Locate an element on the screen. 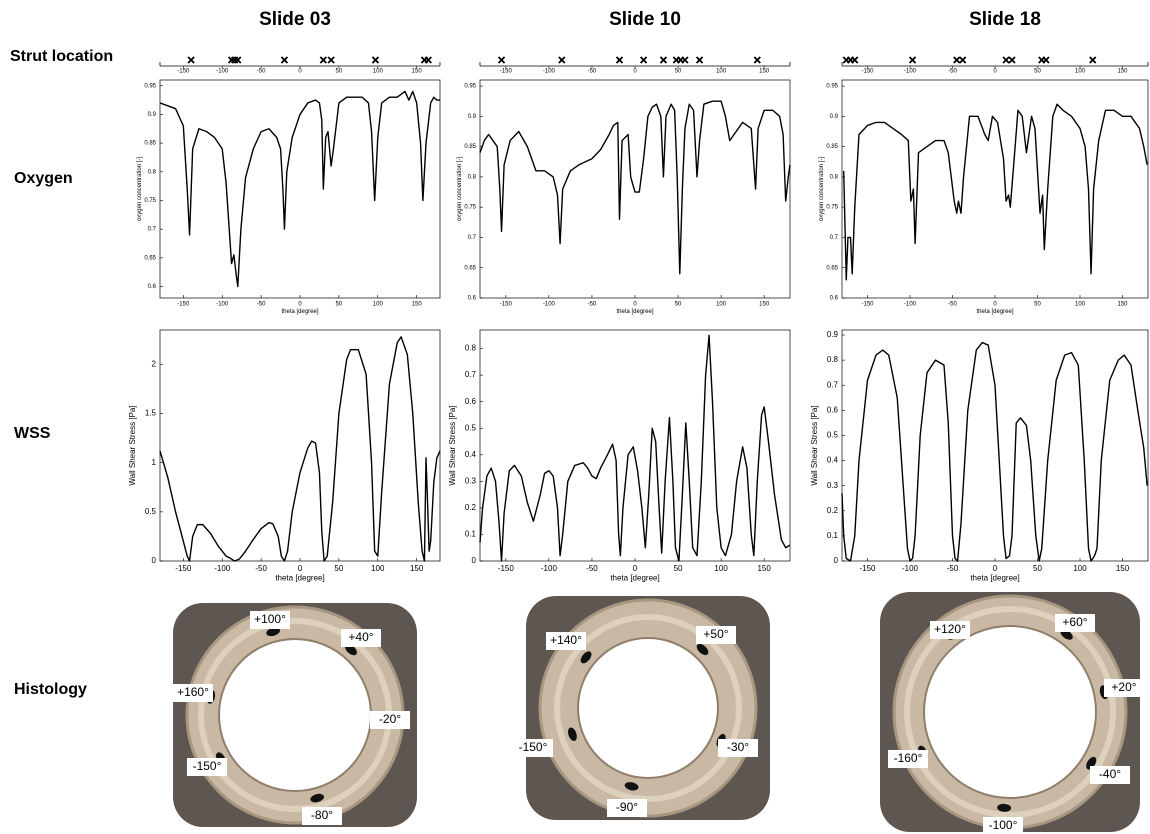 The width and height of the screenshot is (1150, 834). y-tick-label: 0.8 is located at coordinates (472, 177).